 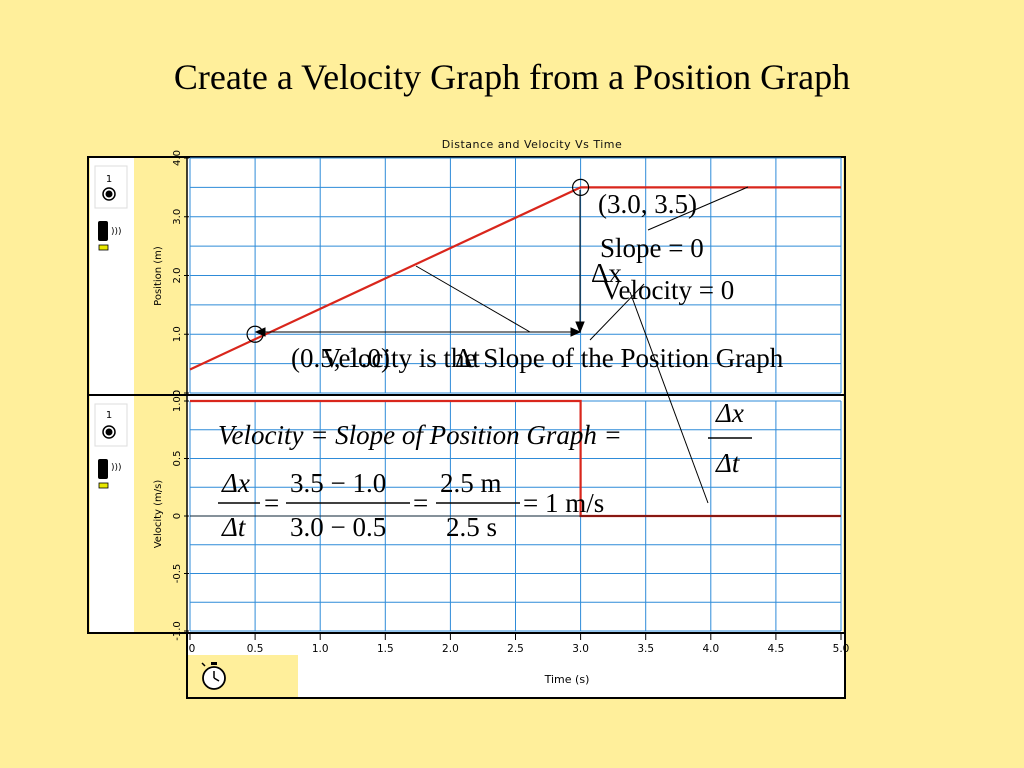 I want to click on slope-pointer, so click(x=473, y=299).